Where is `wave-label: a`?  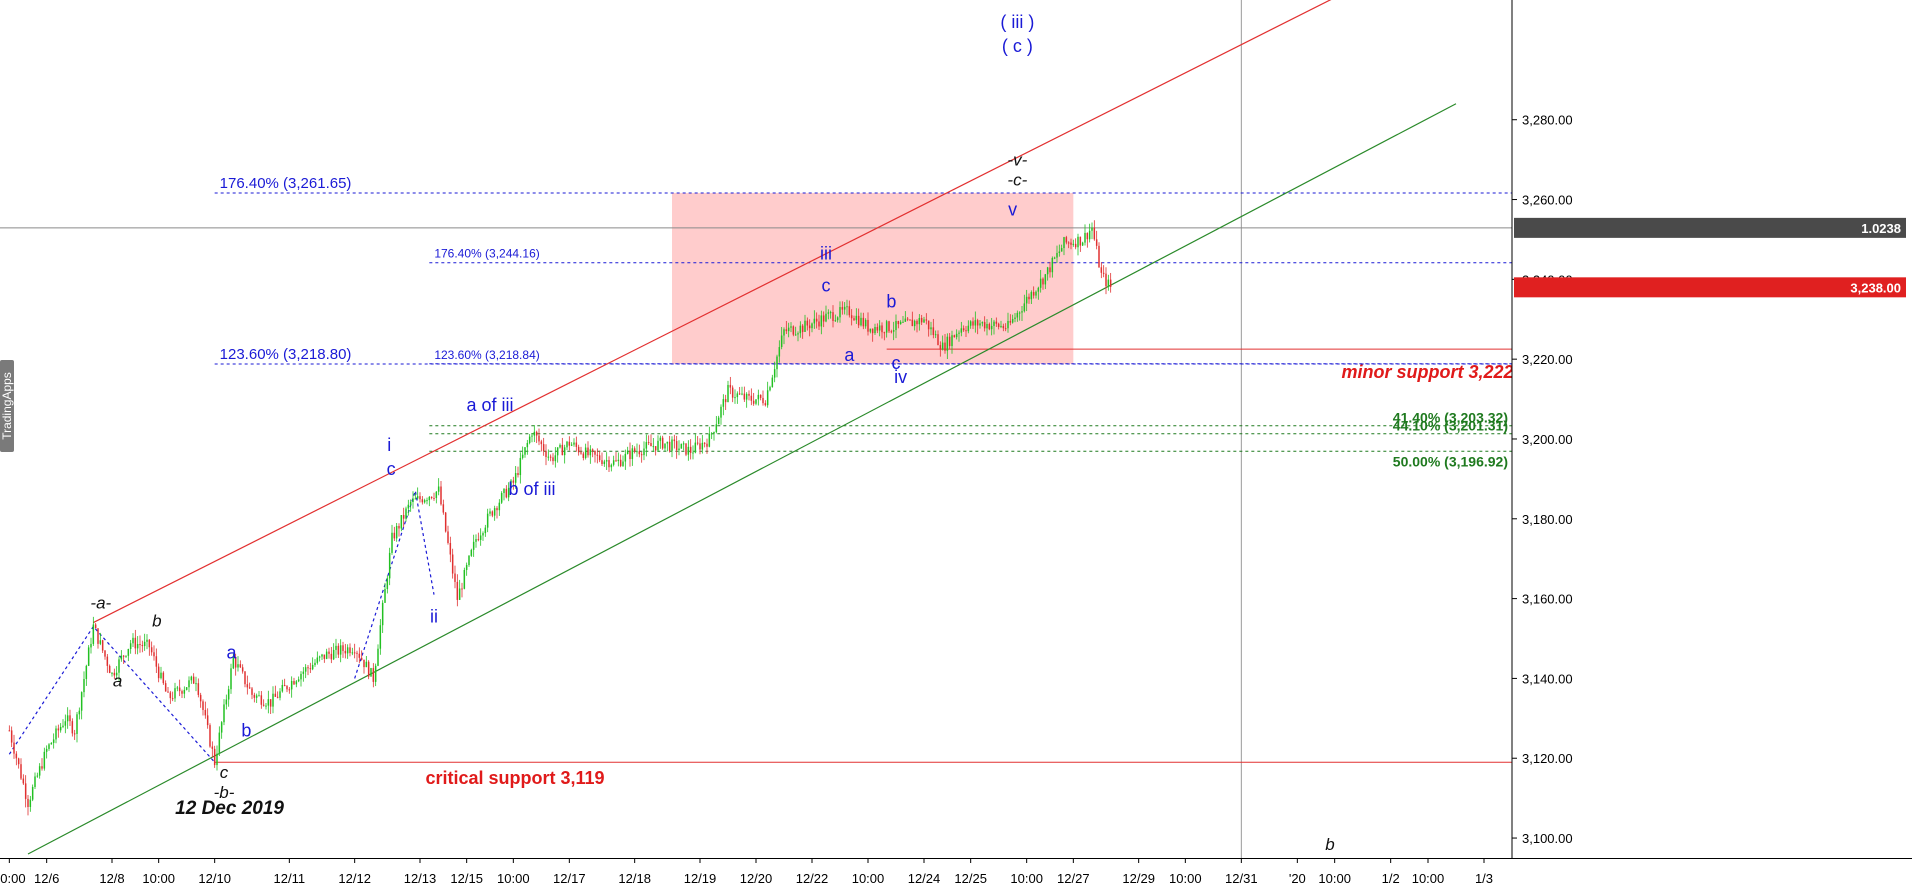
wave-label: a is located at coordinates (117, 680).